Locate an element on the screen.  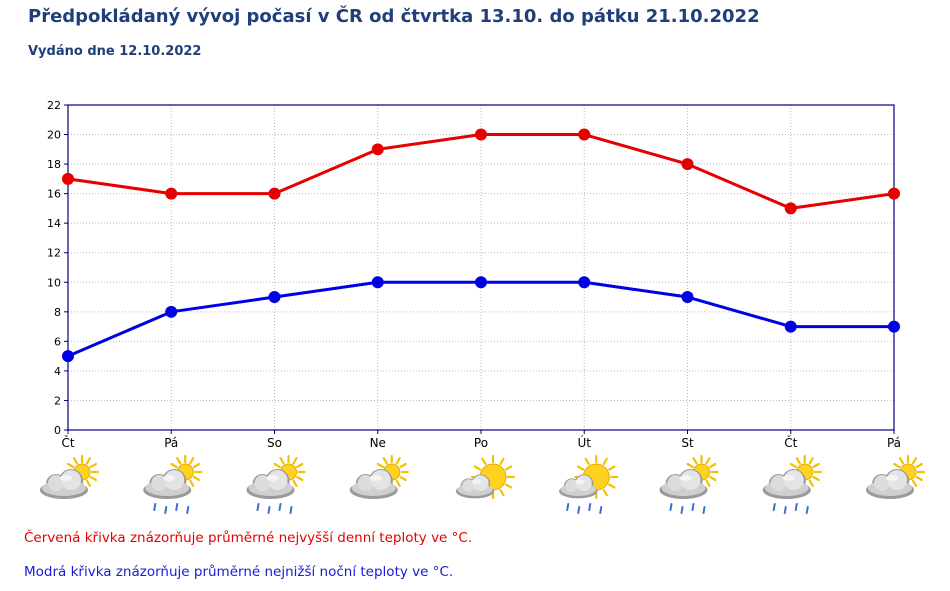
sun-cloud-rain-icon is located at coordinates (589, 484).